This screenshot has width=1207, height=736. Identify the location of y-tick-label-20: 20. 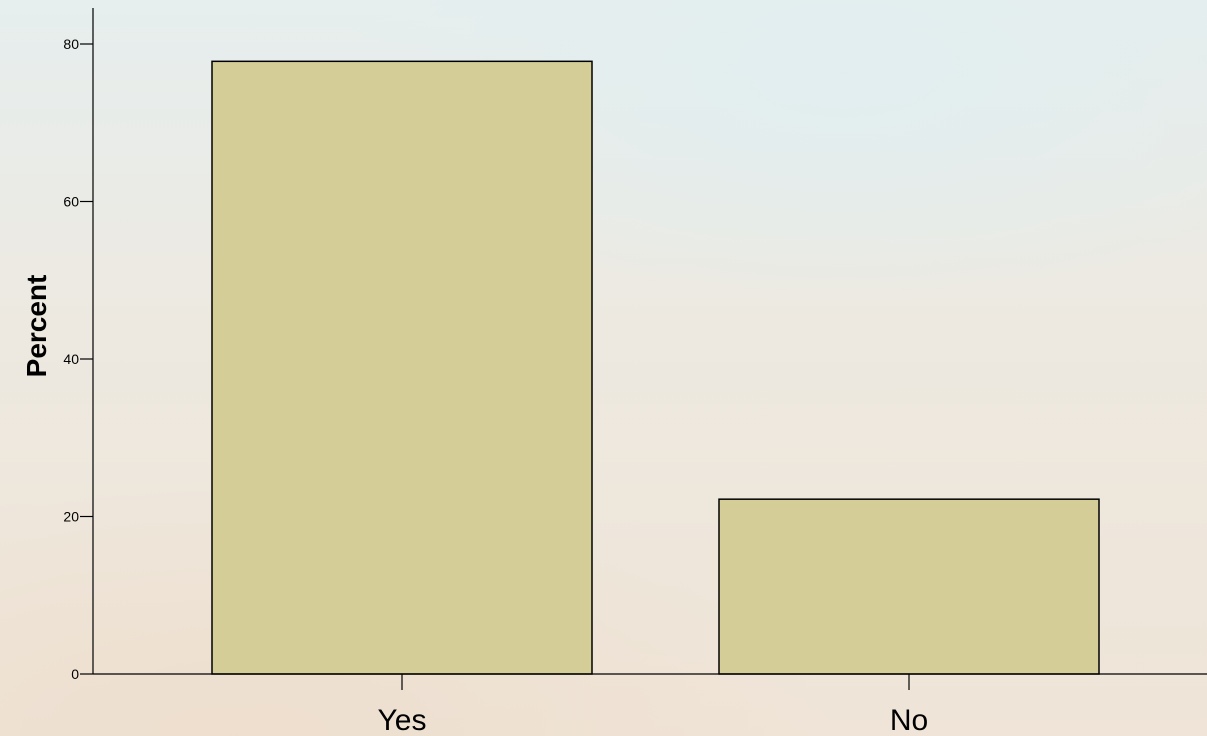
(71, 517).